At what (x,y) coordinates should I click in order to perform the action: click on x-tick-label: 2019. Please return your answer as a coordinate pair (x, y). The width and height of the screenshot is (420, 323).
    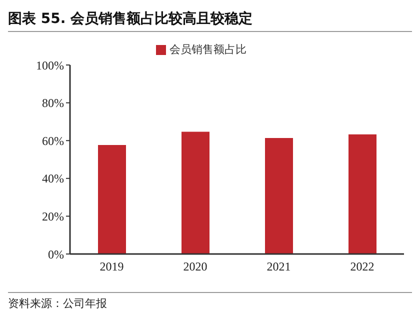
    Looking at the image, I should click on (112, 267).